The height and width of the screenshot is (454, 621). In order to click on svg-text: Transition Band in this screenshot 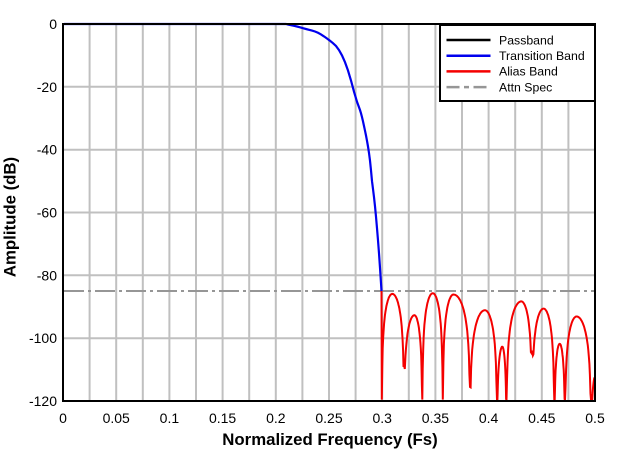, I will do `click(542, 56)`.